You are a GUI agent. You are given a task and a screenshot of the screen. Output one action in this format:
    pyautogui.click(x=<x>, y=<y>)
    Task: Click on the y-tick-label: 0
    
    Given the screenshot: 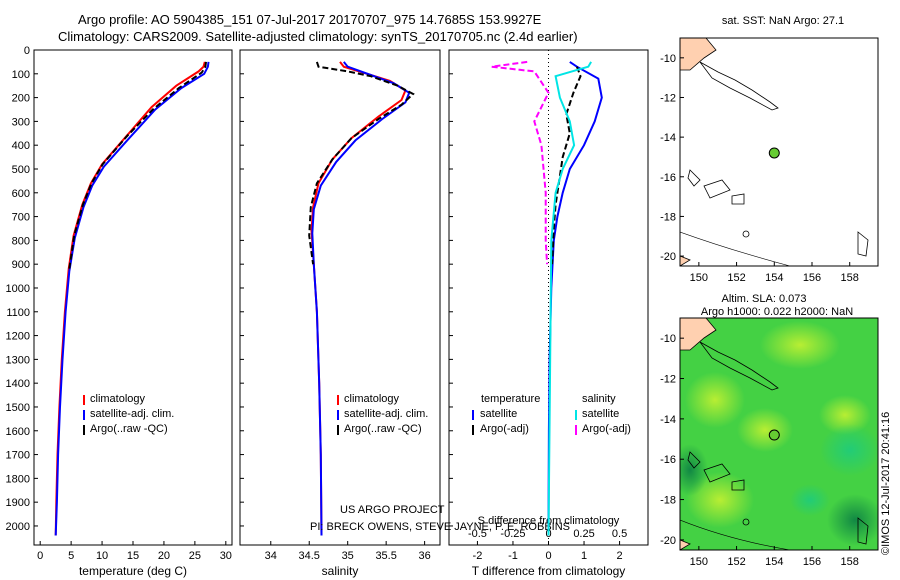 What is the action you would take?
    pyautogui.click(x=27, y=51)
    